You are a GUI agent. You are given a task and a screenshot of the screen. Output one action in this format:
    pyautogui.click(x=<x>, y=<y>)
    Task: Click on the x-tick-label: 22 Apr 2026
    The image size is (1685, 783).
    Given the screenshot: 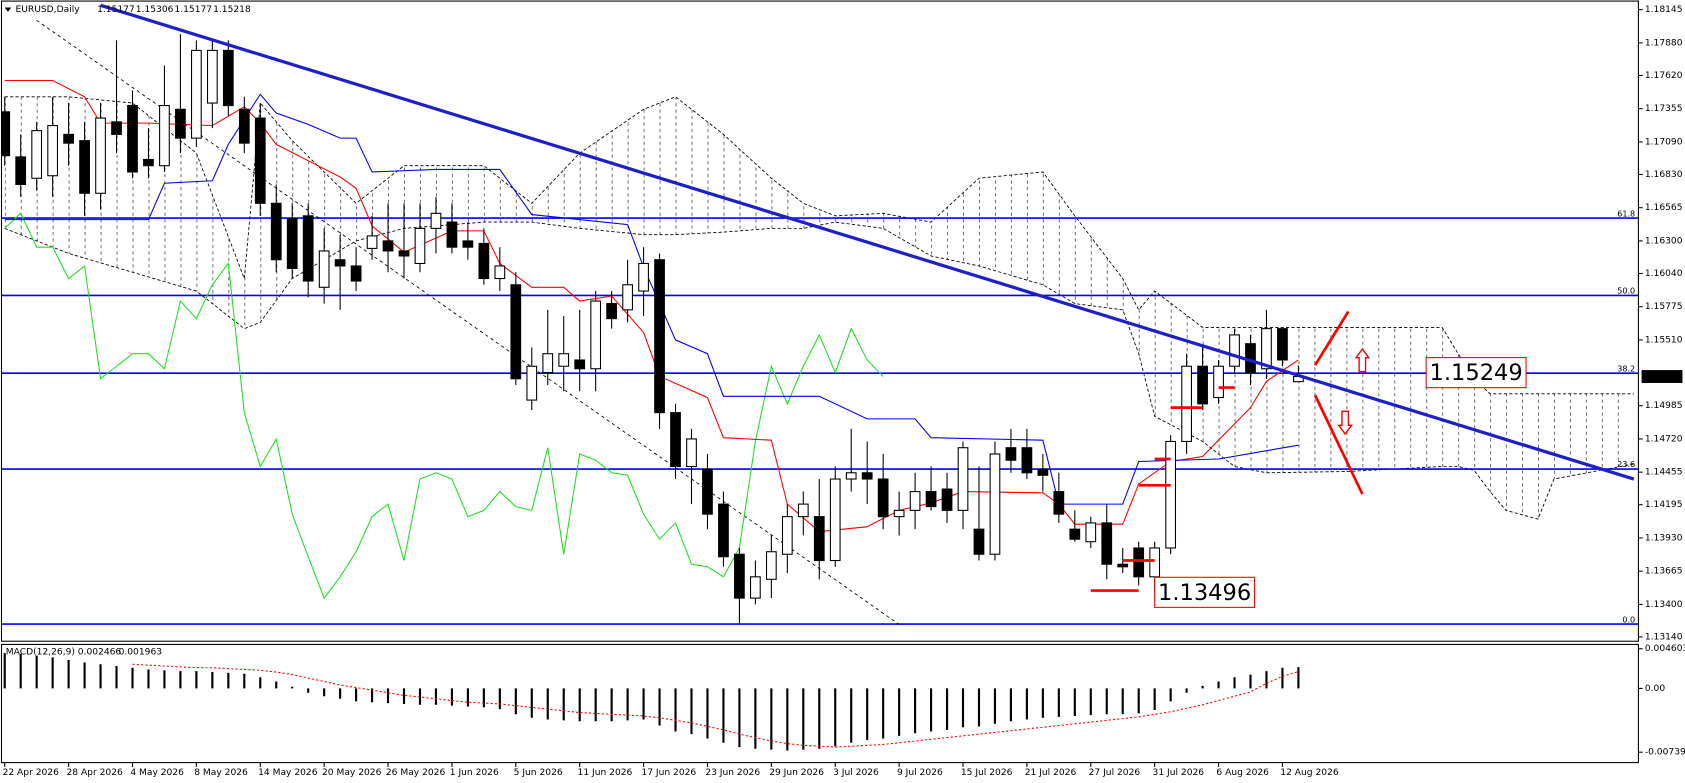 What is the action you would take?
    pyautogui.click(x=31, y=773)
    